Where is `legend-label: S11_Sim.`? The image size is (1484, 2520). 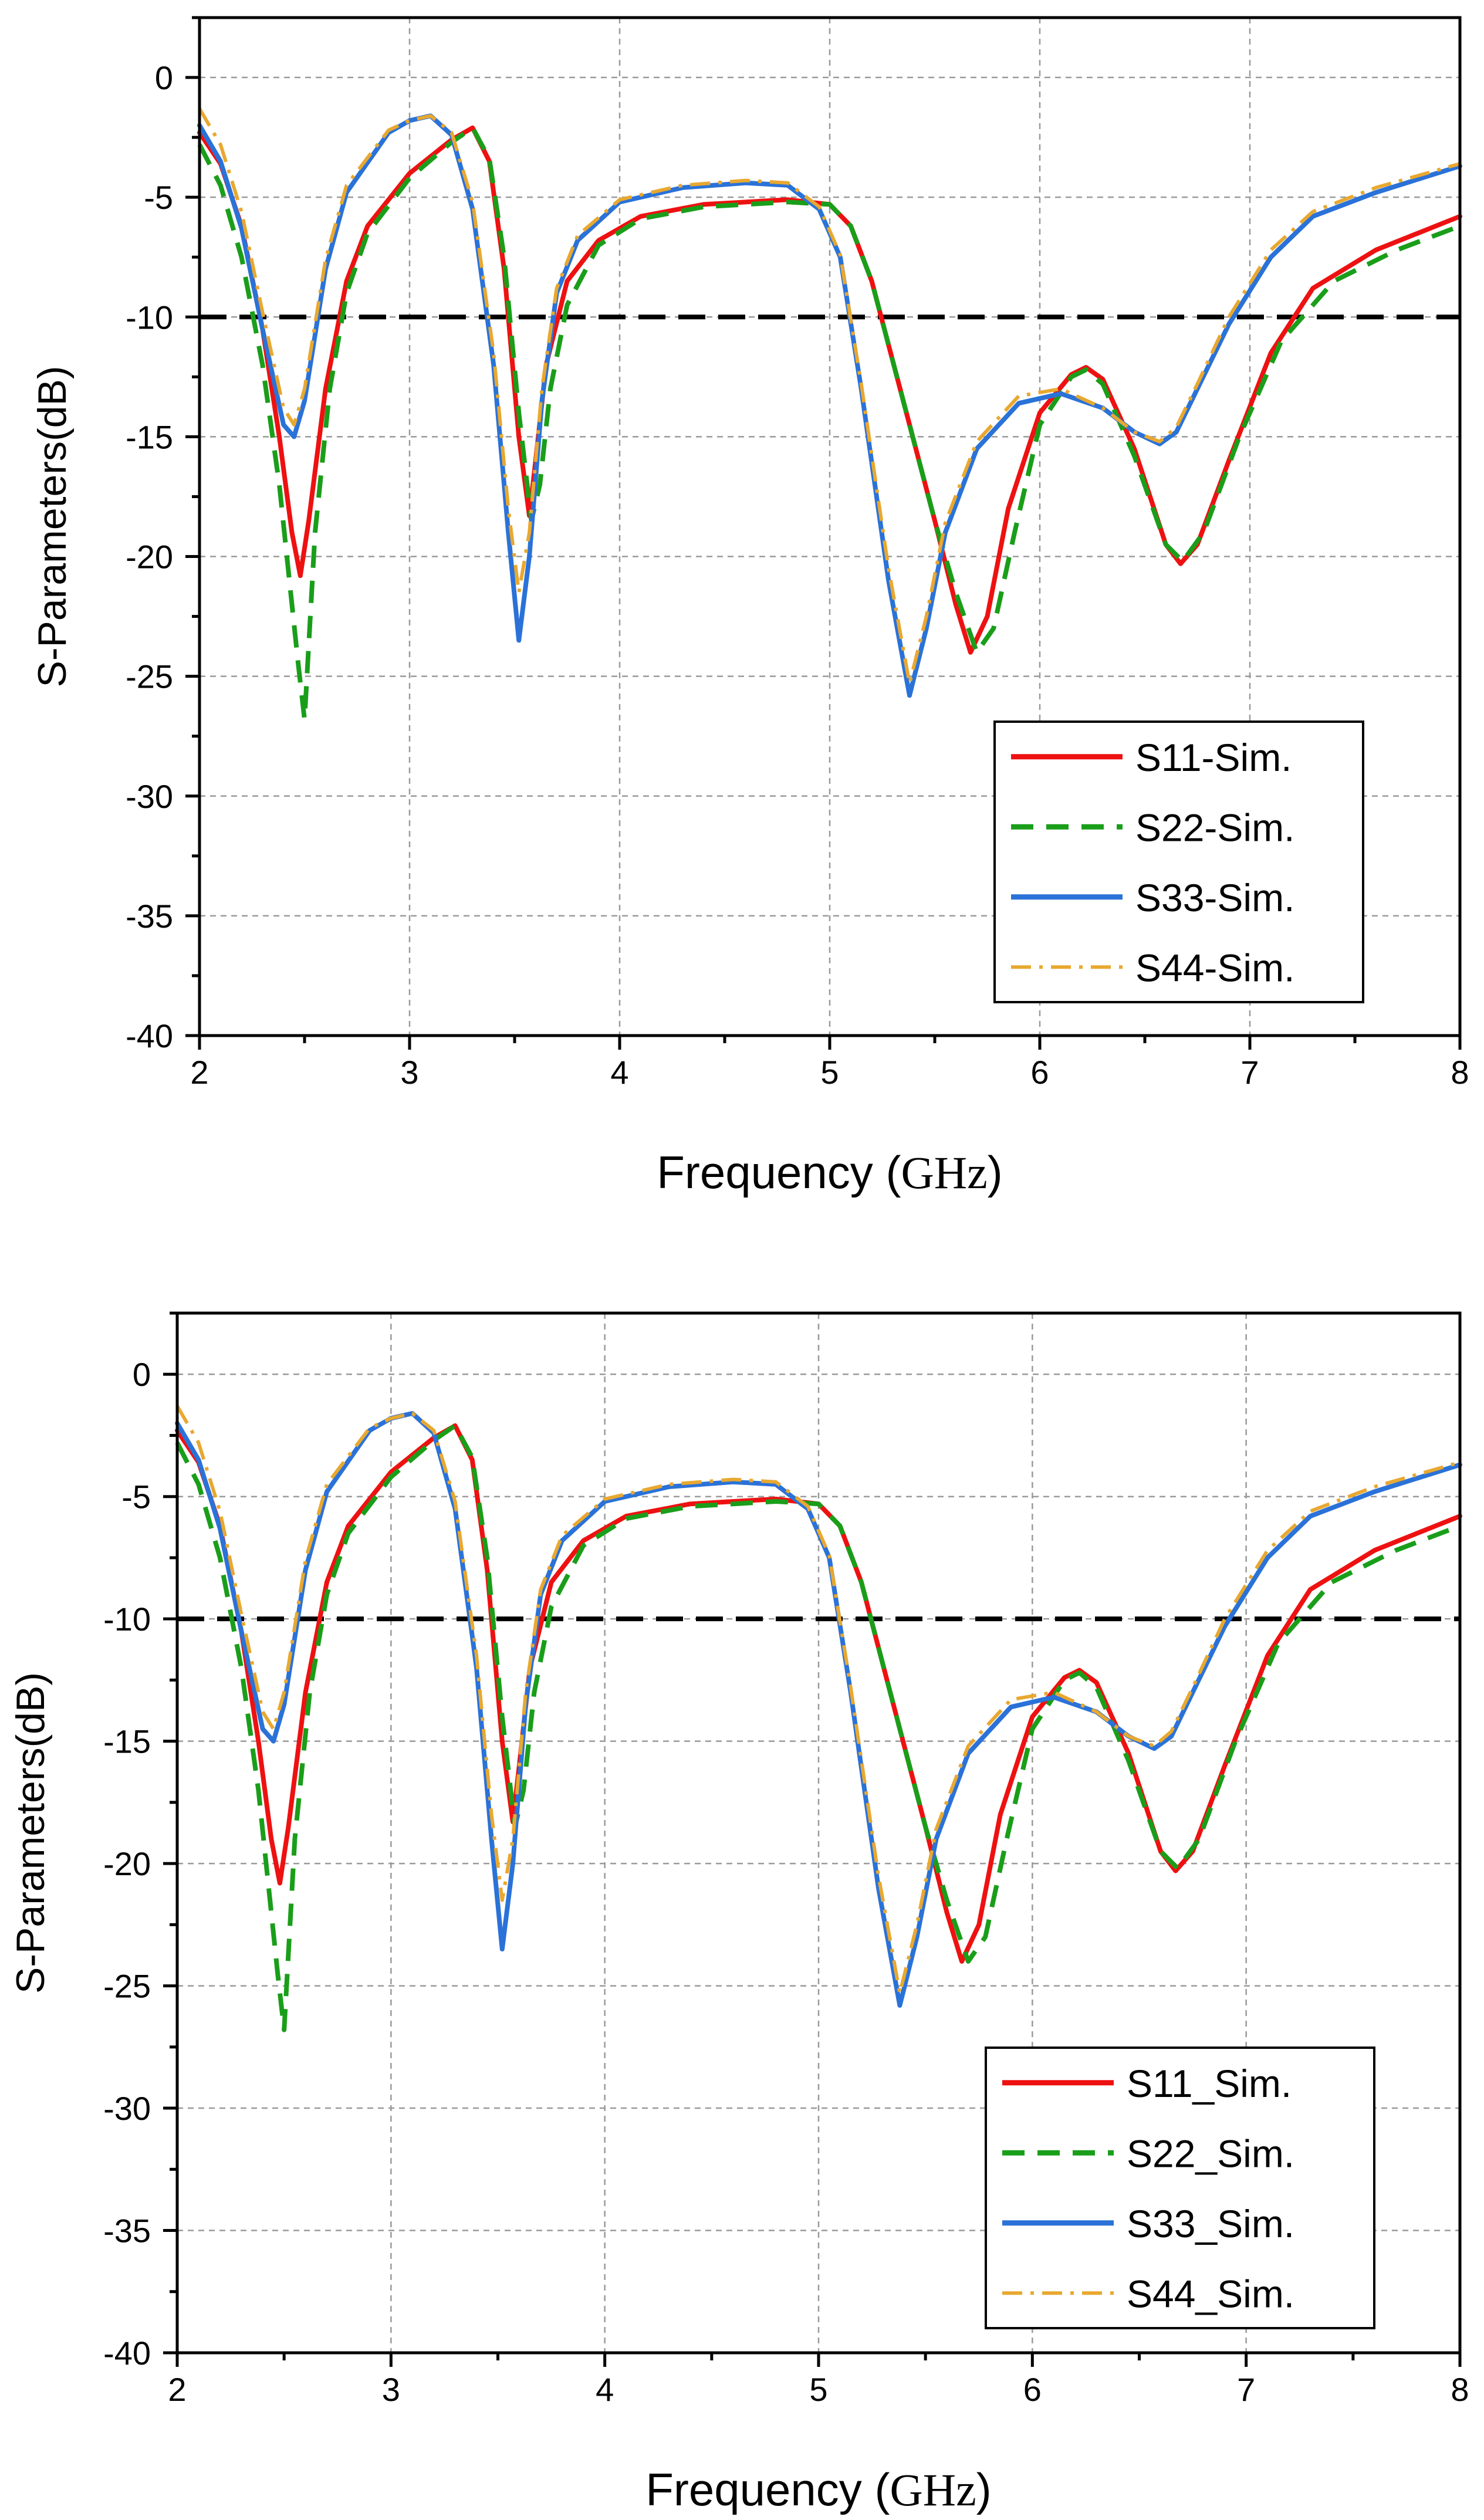 legend-label: S11_Sim. is located at coordinates (1209, 2083).